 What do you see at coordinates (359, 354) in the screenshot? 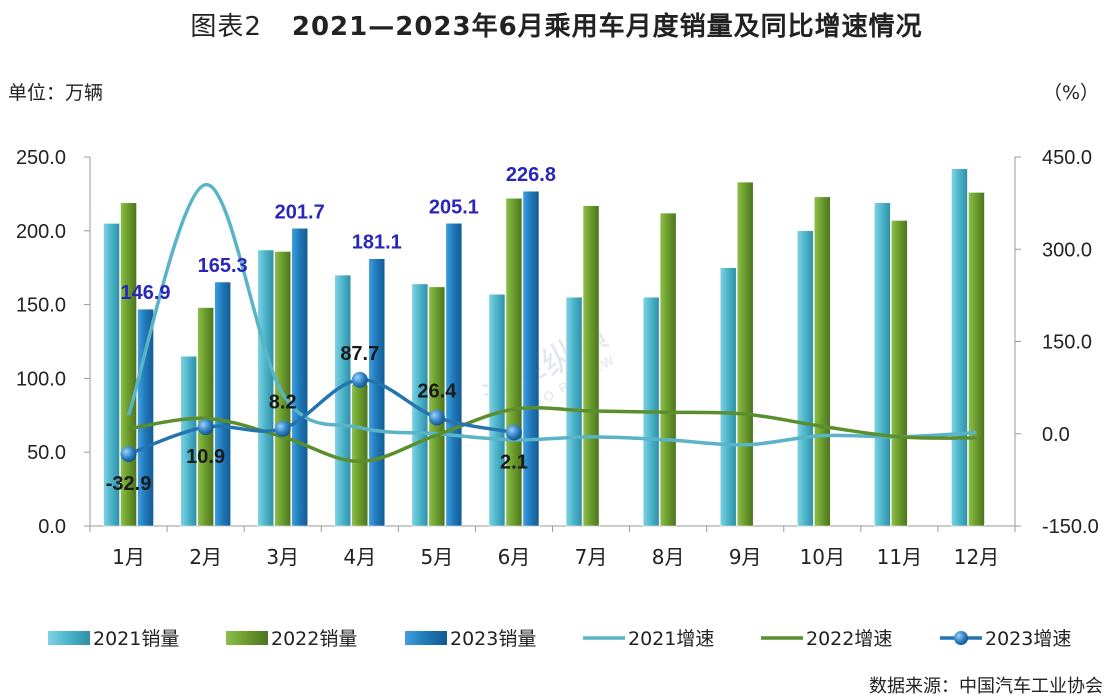
I see `line-value-label: 87.7` at bounding box center [359, 354].